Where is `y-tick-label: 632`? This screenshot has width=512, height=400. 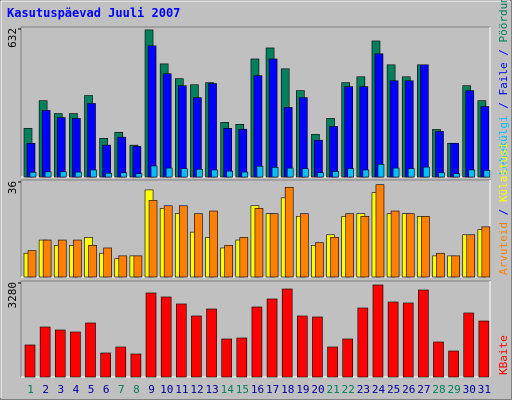 y-tick-label: 632 is located at coordinates (12, 38).